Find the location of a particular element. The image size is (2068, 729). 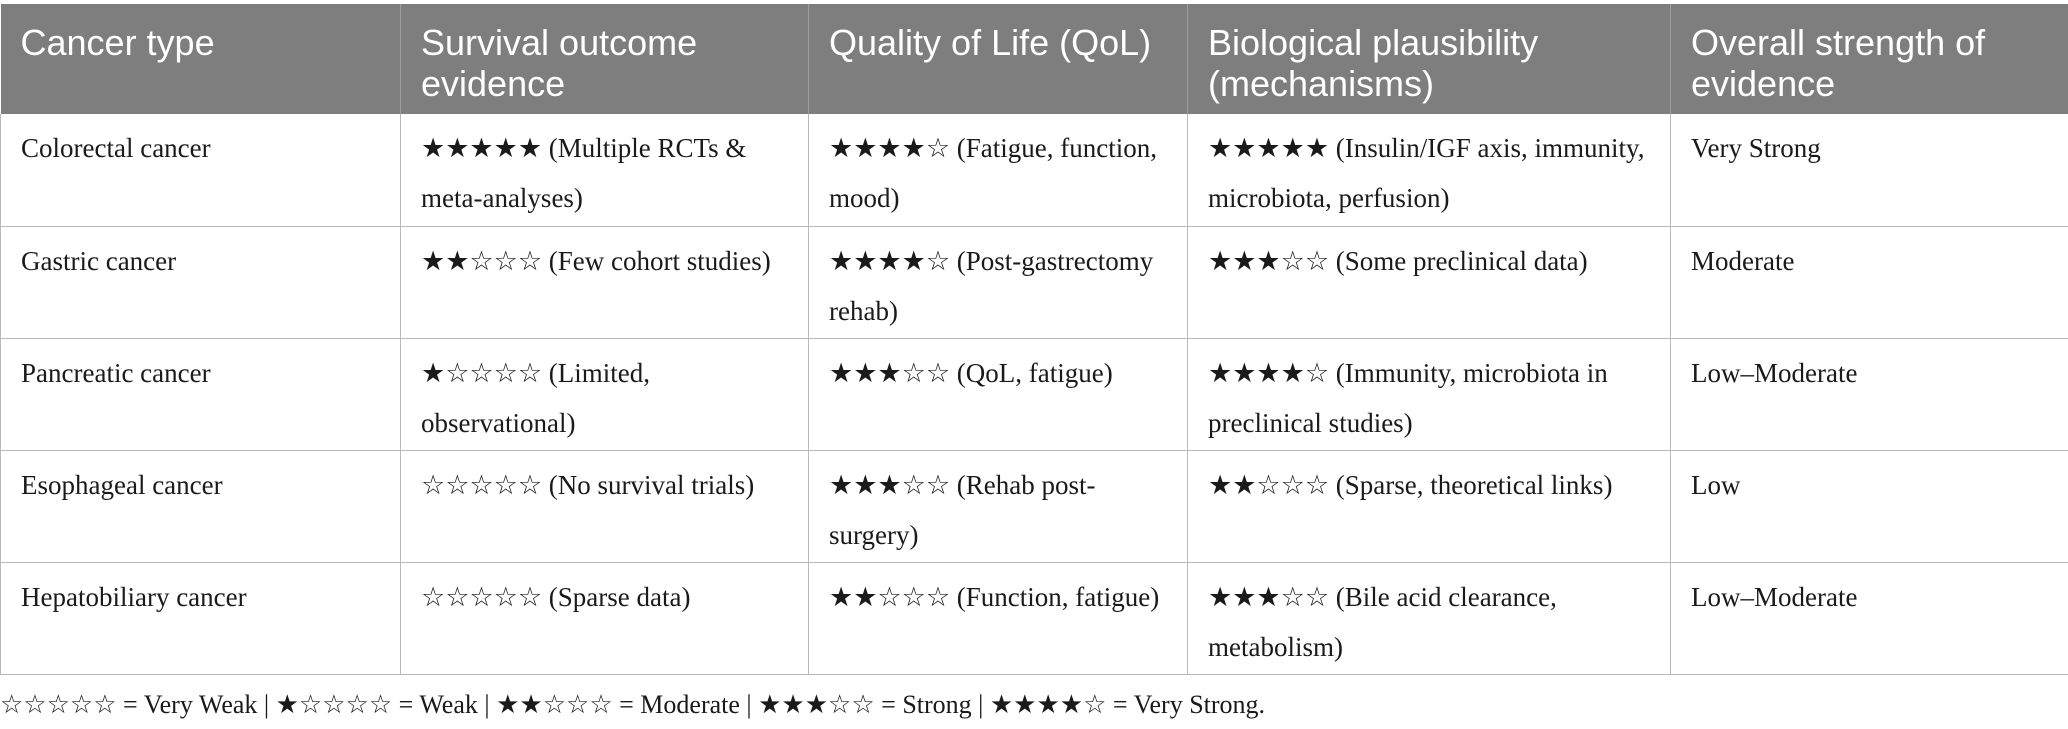

cell-survival-outcome: ☆☆☆☆☆ (No survival trials) is located at coordinates (604, 506).